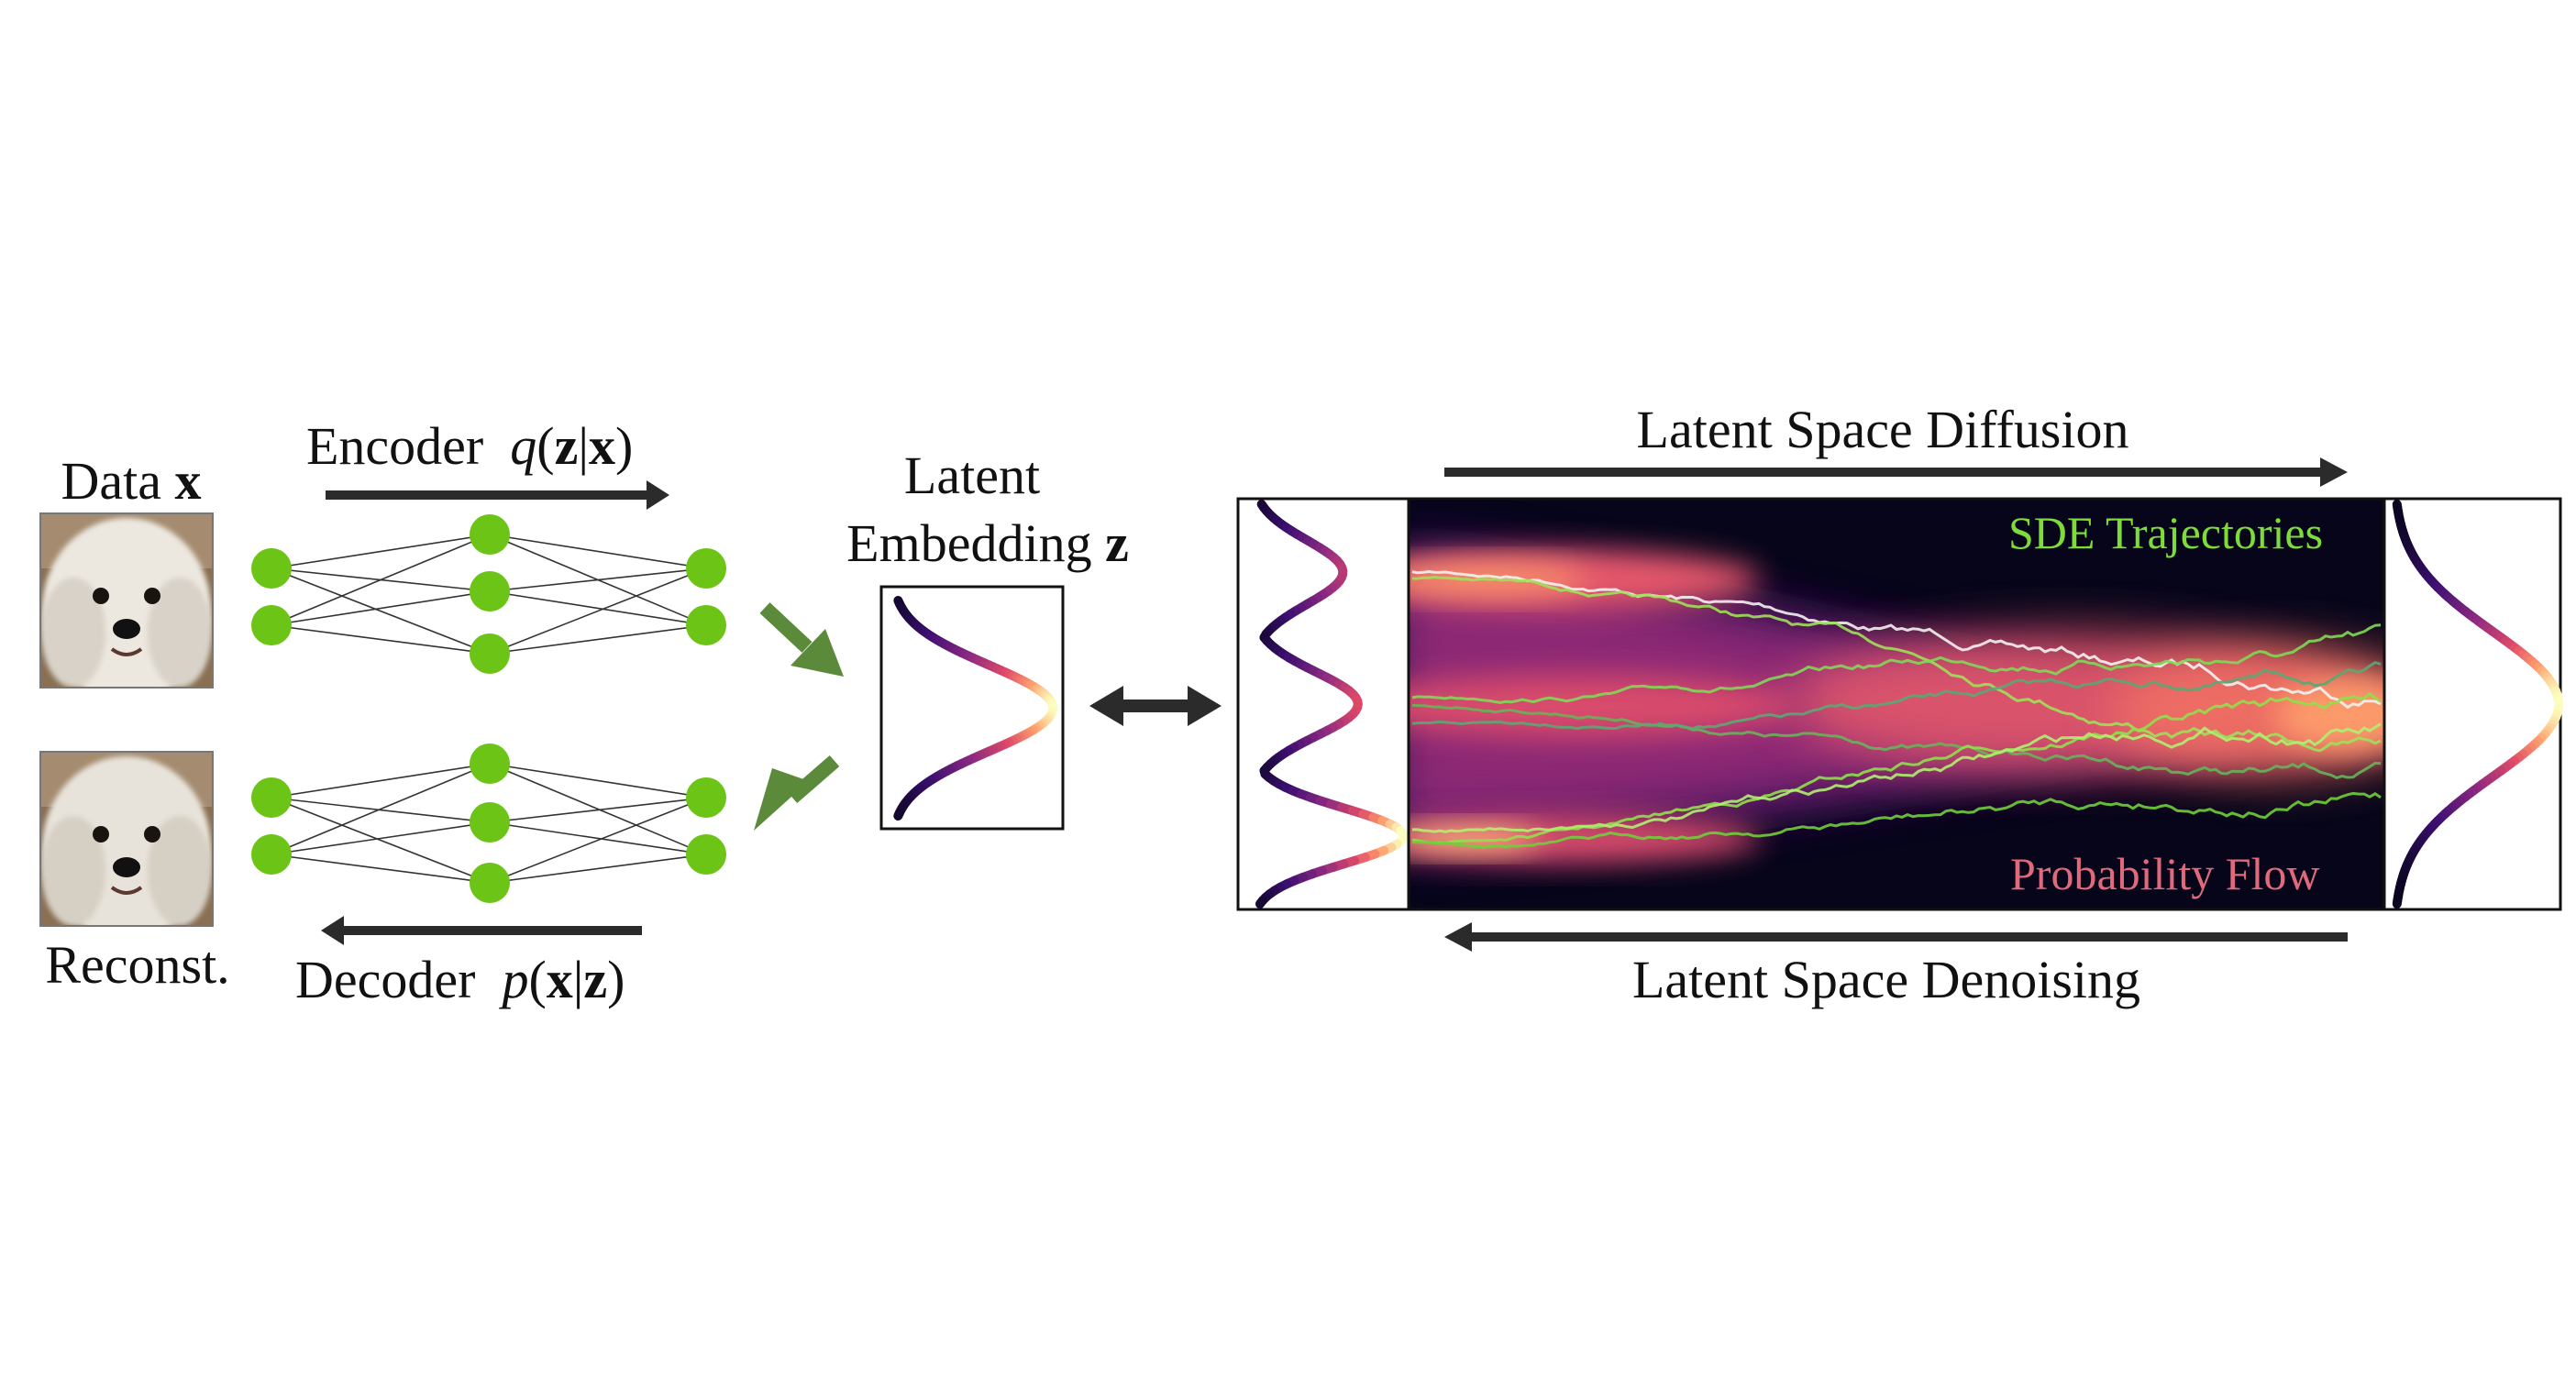 Image resolution: width=2576 pixels, height=1399 pixels. I want to click on encoder-label: Encoder q(z|x), so click(469, 446).